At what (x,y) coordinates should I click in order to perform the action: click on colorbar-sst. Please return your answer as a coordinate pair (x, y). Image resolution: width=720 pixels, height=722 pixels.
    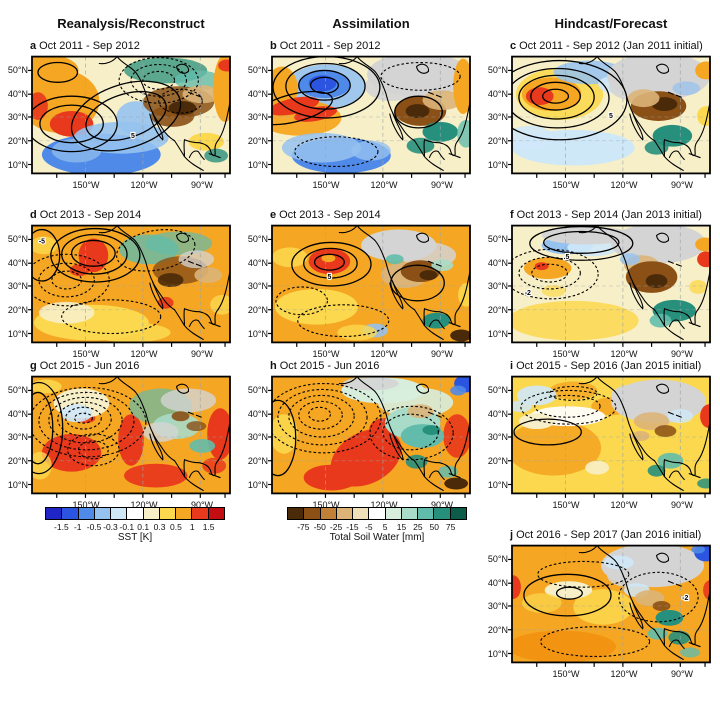
    Looking at the image, I should click on (135, 513).